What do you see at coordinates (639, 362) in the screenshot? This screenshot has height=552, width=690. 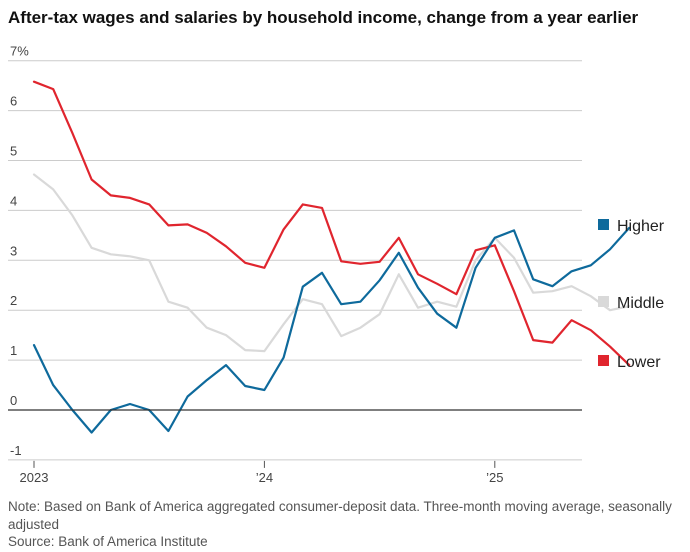 I see `legend-label-lower: Lower` at bounding box center [639, 362].